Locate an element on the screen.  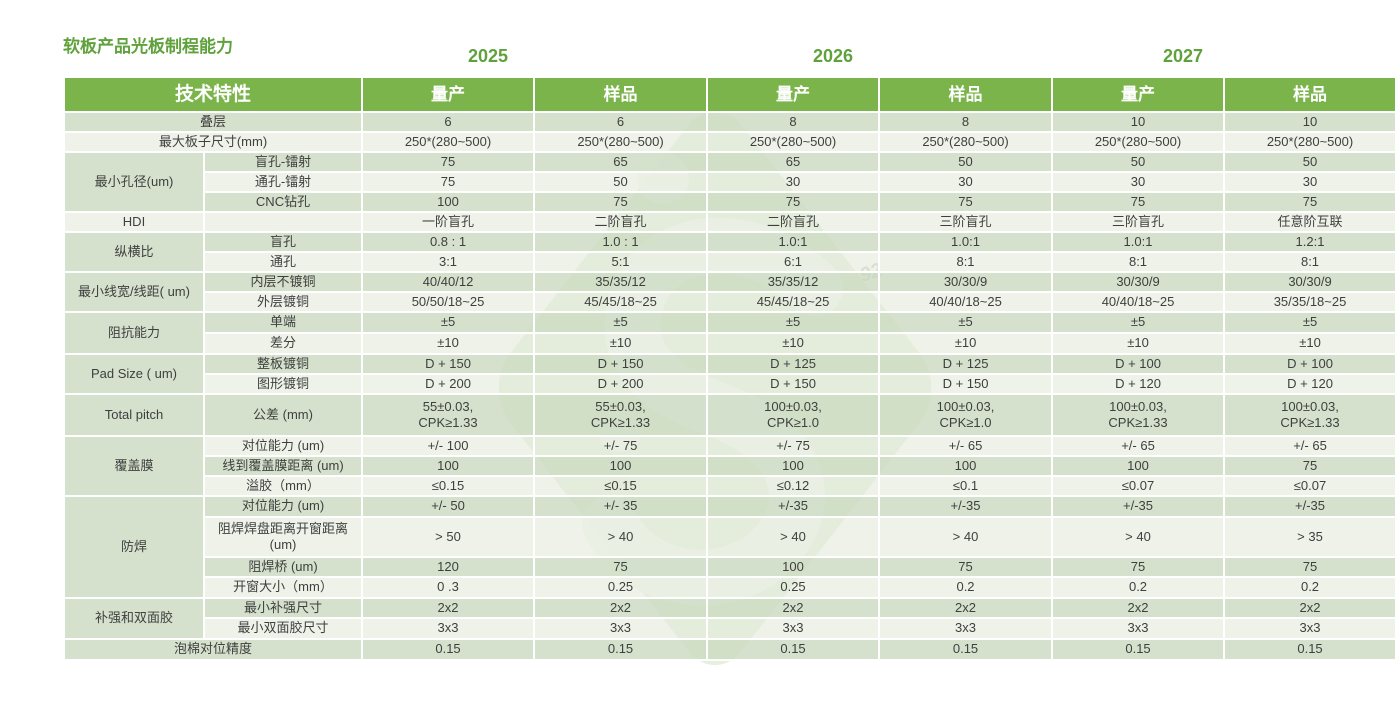
cell-value: ≤0.15 is located at coordinates (448, 486).